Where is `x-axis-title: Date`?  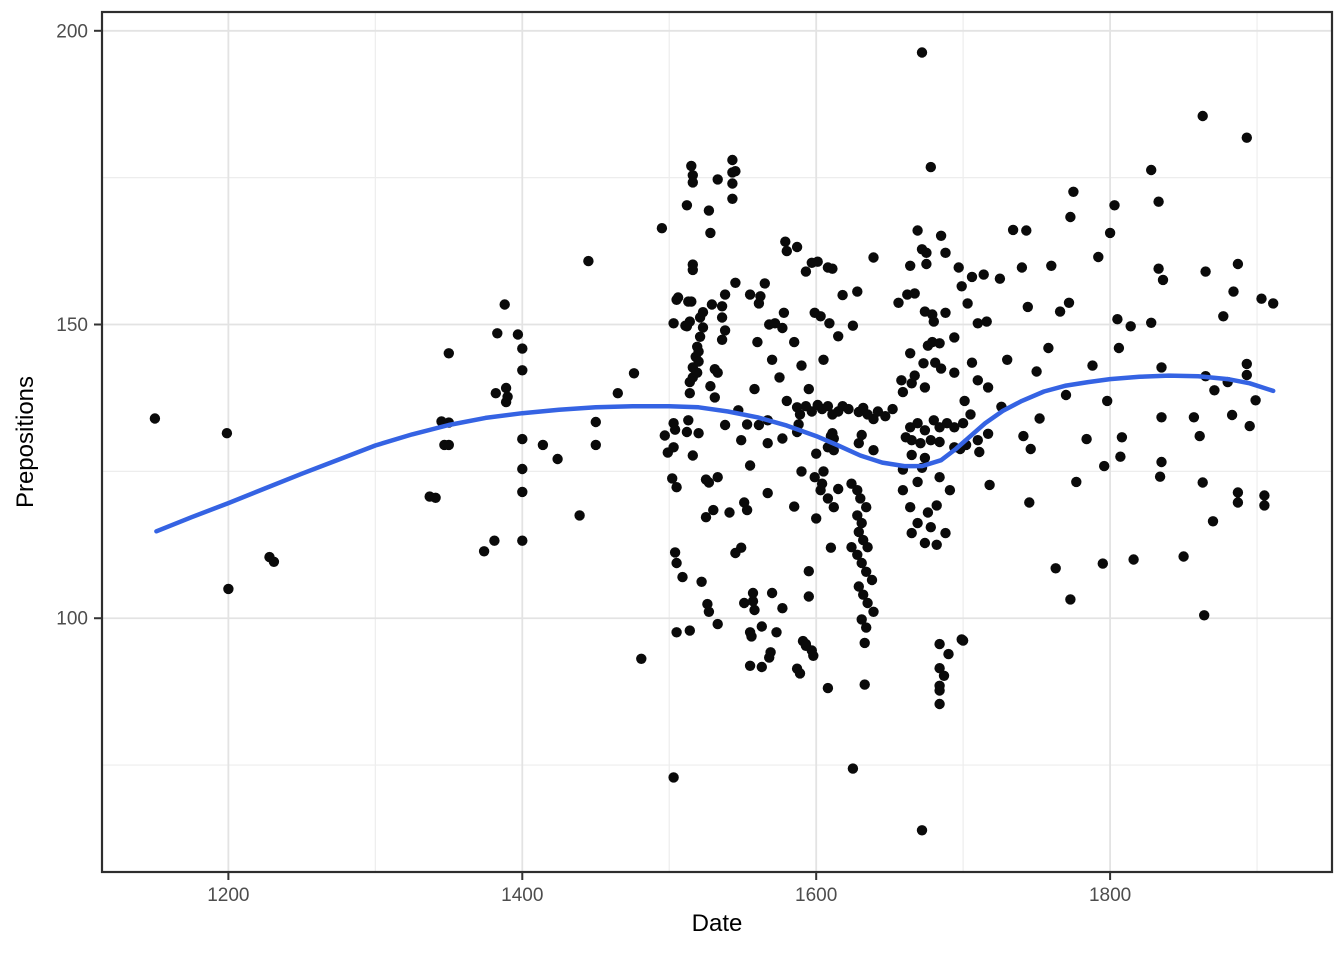
x-axis-title: Date is located at coordinates (717, 923).